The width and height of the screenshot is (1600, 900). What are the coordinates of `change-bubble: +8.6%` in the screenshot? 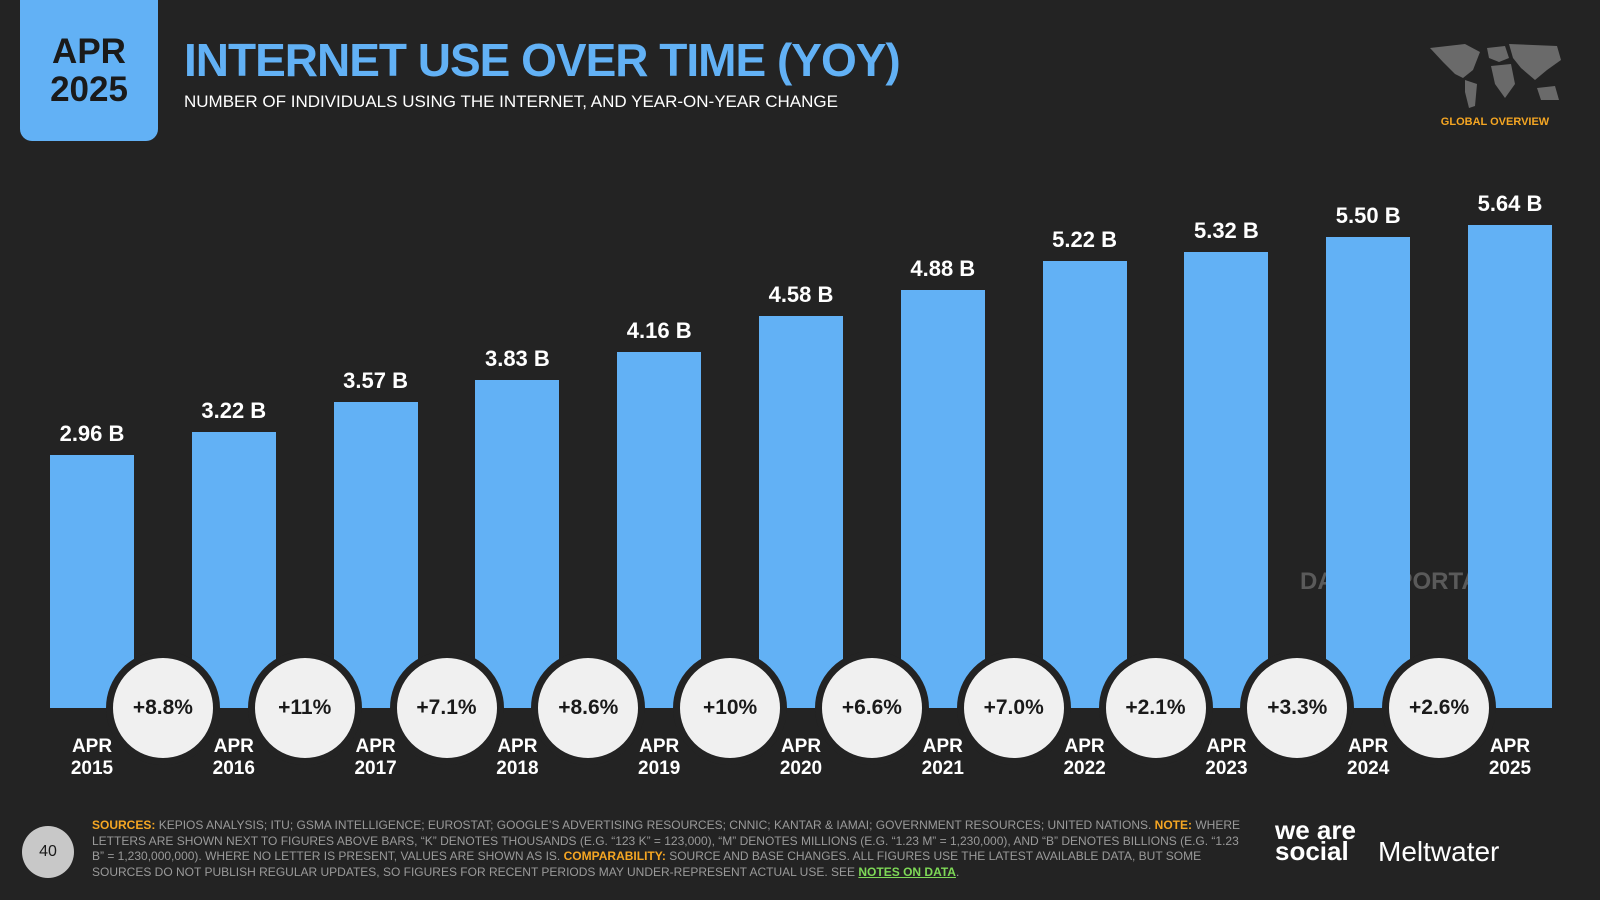 It's located at (588, 708).